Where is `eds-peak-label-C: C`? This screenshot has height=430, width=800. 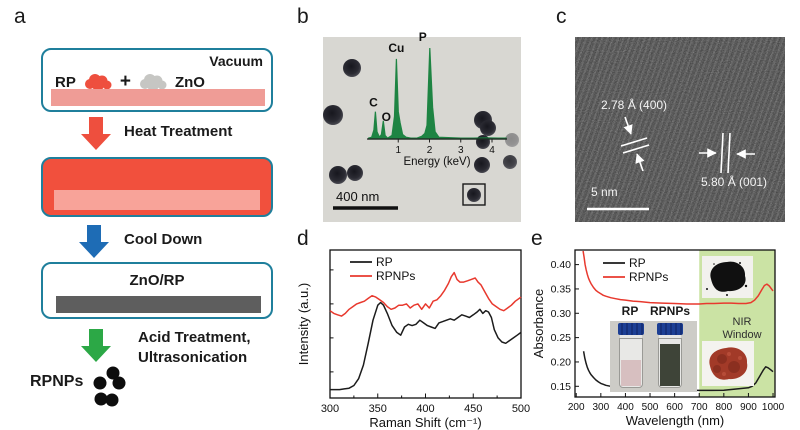
eds-peak-label-C: C is located at coordinates (373, 103).